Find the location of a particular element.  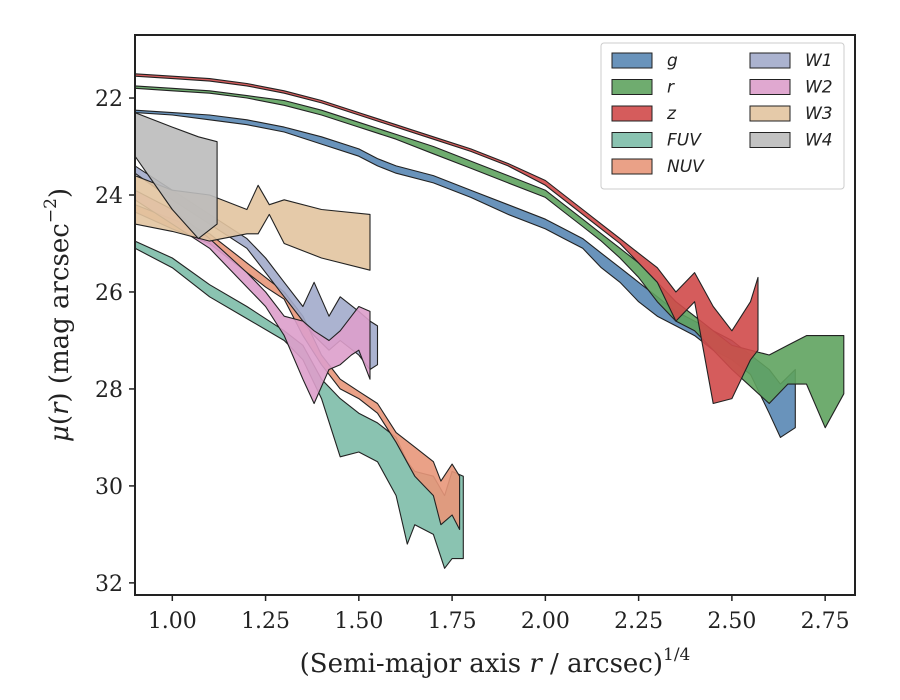

legend-label-fuv: FUV is located at coordinates (684, 141).